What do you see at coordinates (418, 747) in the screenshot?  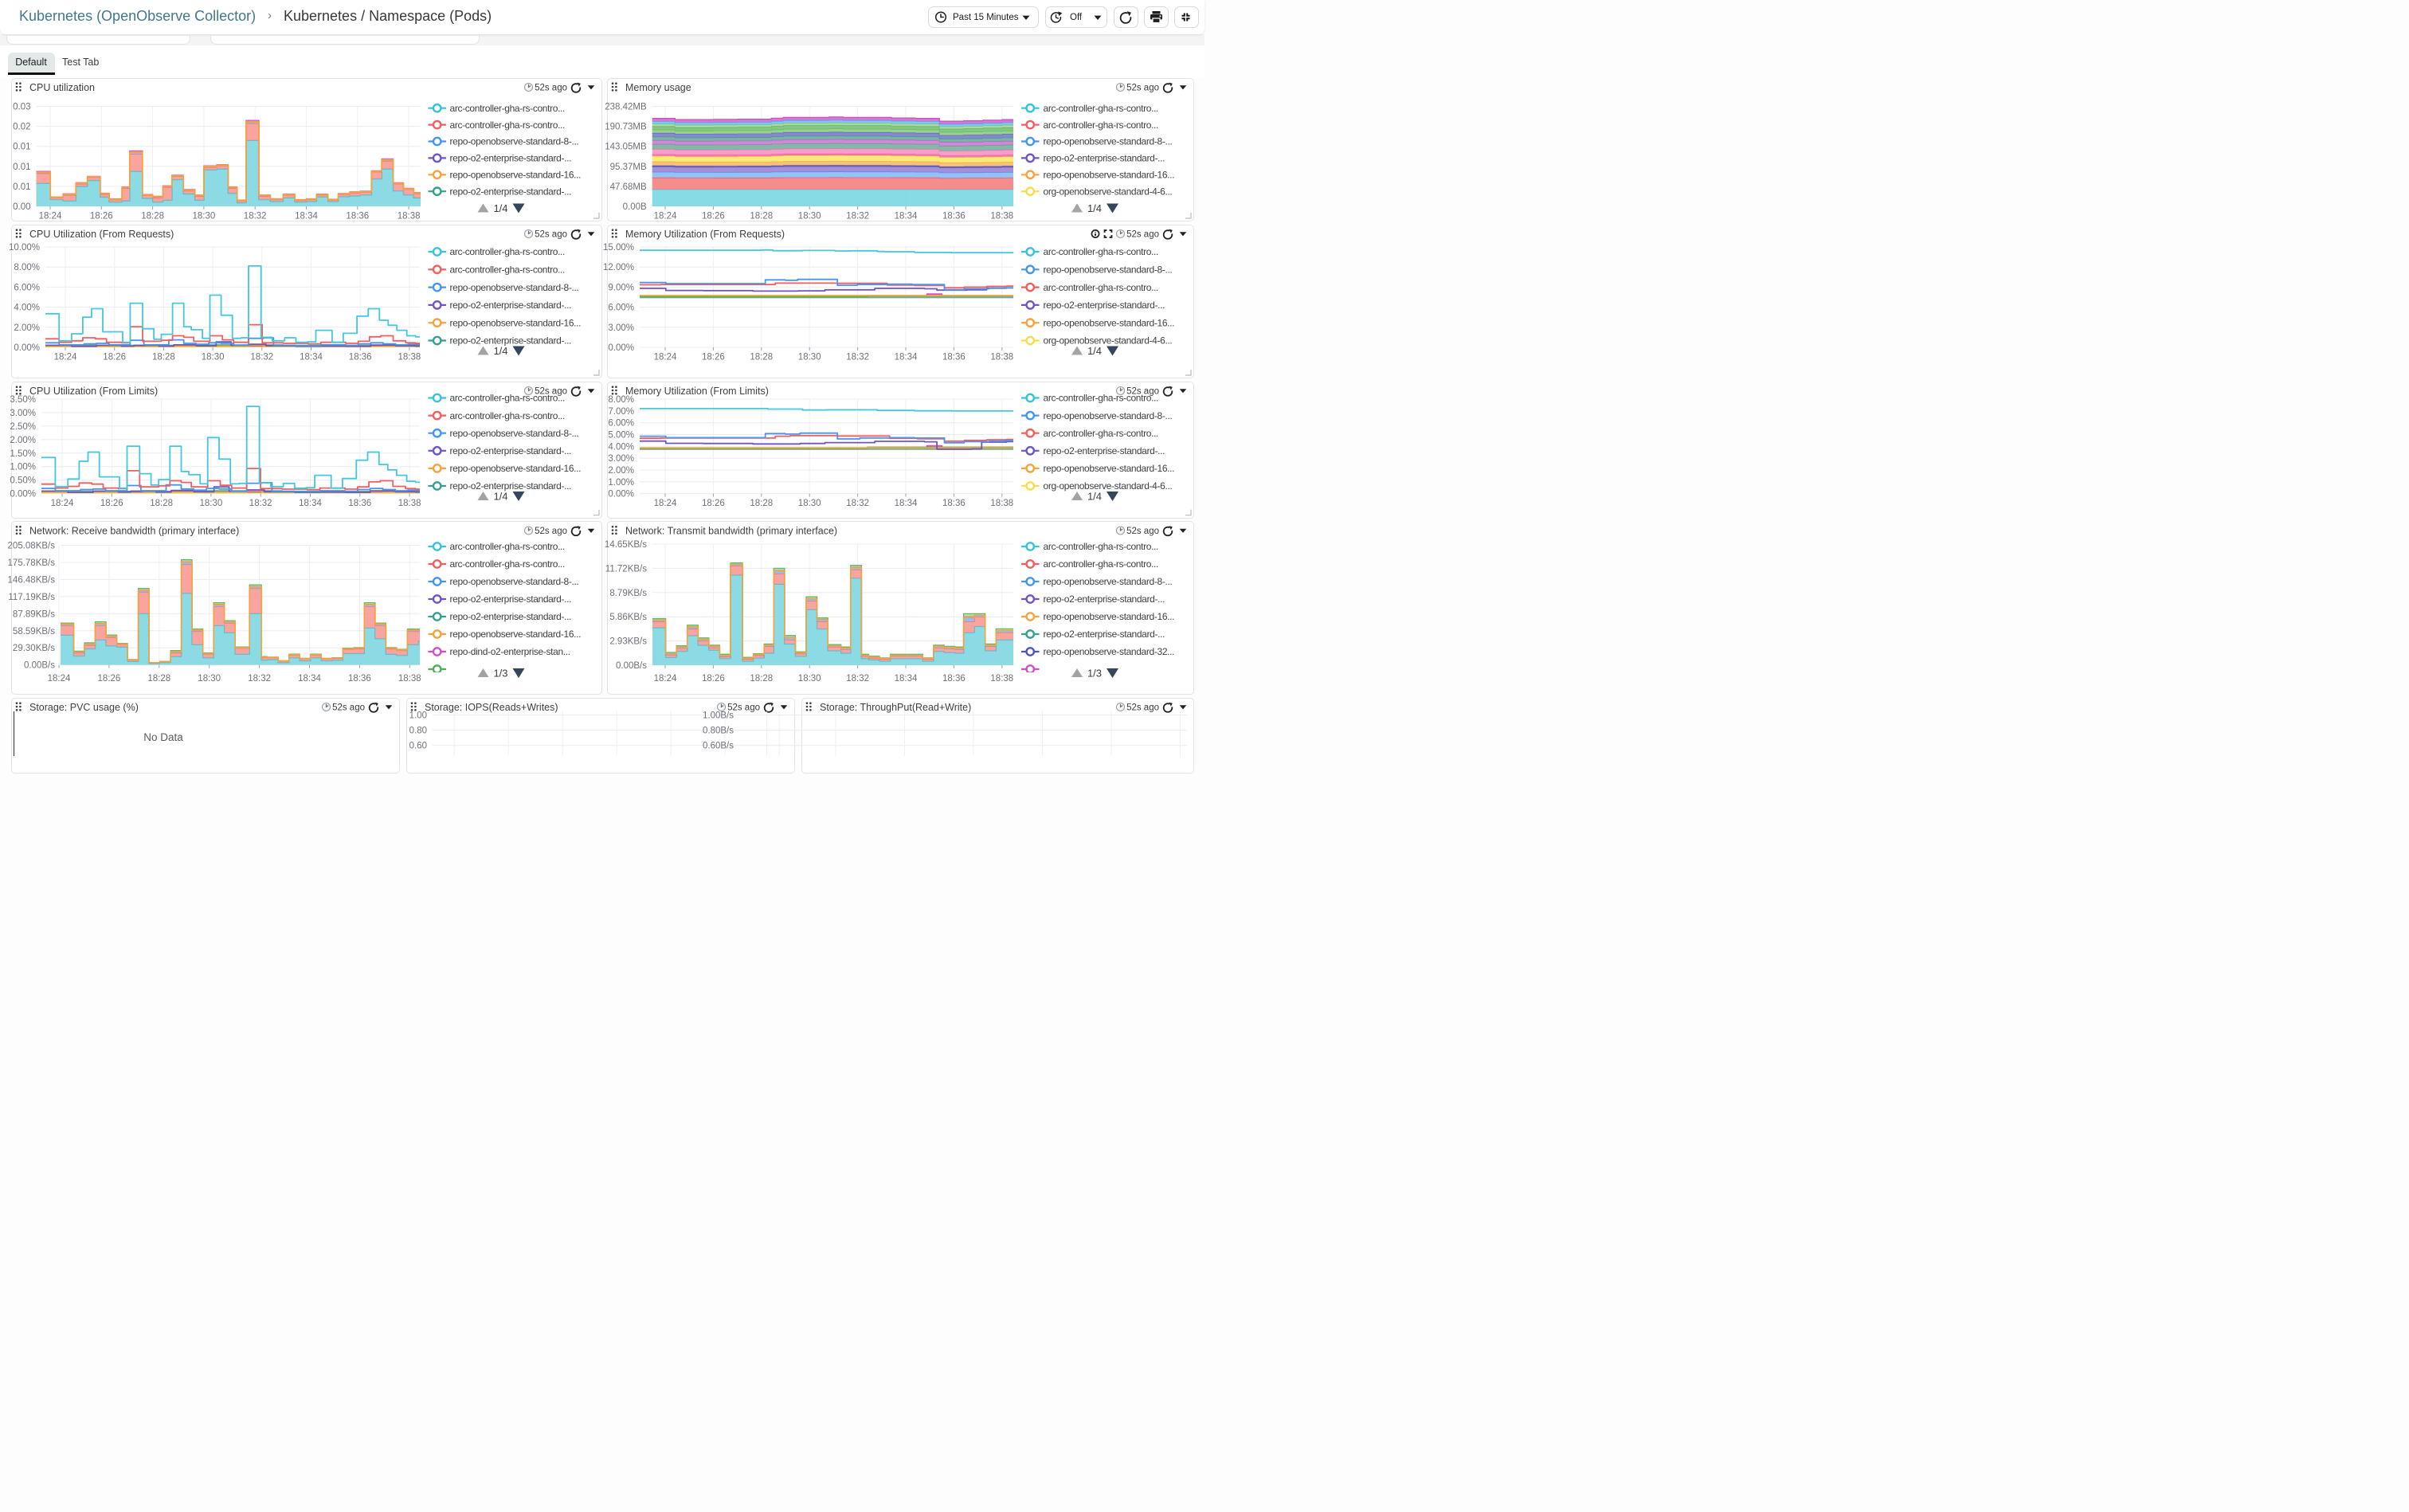 I see `svg-text: 0.60` at bounding box center [418, 747].